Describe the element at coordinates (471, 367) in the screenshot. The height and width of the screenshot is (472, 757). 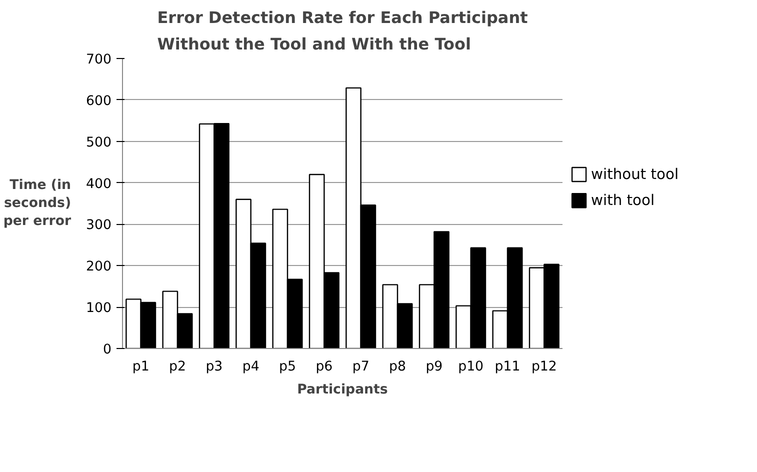
I see `x-tick-label: p10` at that location.